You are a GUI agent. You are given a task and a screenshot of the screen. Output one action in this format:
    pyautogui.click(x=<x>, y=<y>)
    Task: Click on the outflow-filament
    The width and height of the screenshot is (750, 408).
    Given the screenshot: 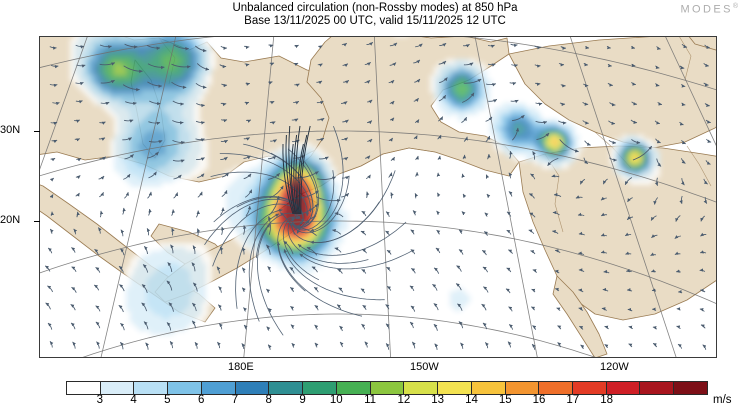 What is the action you would take?
    pyautogui.click(x=295, y=174)
    